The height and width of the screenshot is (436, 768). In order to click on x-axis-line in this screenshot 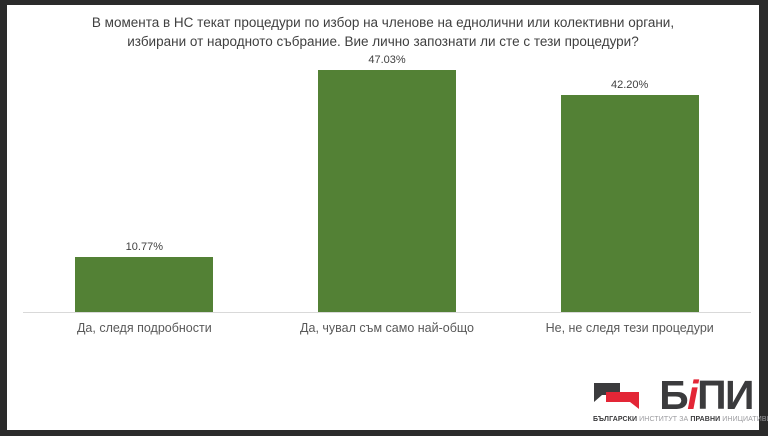, I will do `click(387, 312)`.